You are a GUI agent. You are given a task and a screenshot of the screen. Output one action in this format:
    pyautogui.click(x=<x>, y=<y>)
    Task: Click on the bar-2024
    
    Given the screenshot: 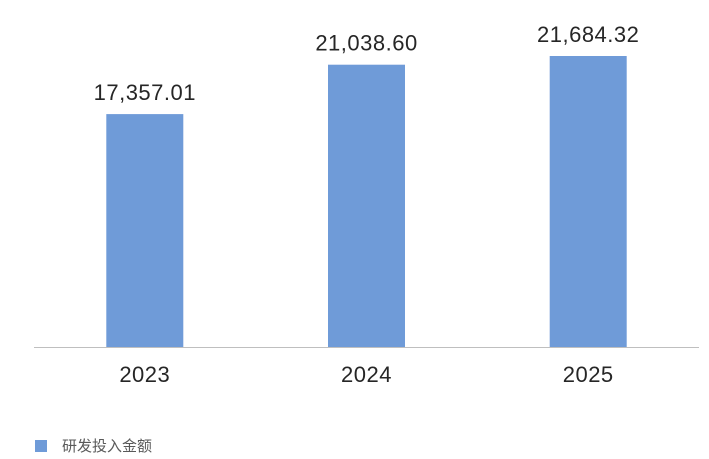 What is the action you would take?
    pyautogui.click(x=366, y=205)
    